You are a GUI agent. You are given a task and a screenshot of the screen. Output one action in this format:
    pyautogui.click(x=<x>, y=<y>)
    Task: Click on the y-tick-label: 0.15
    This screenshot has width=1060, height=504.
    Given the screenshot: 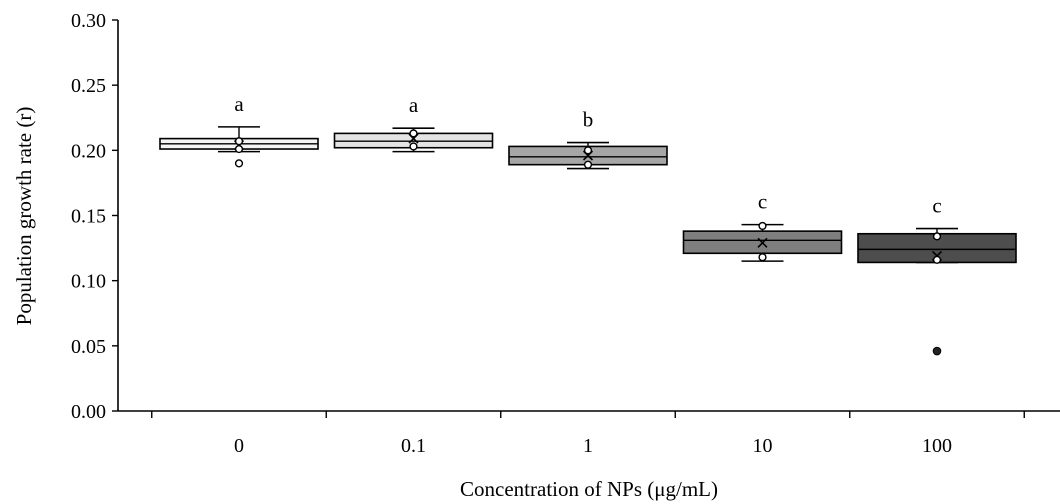 What is the action you would take?
    pyautogui.click(x=88, y=217)
    